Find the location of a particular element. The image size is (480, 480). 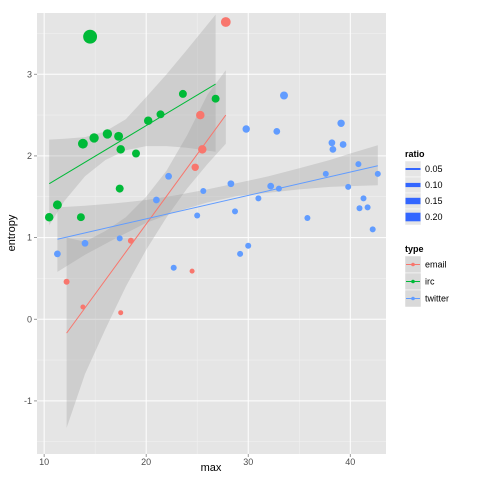

y-tick-label: 1 is located at coordinates (29, 238).